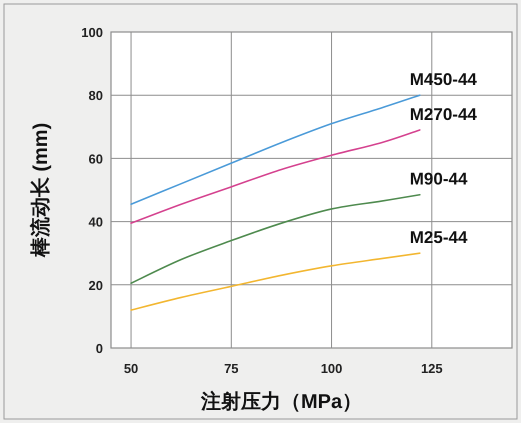 The image size is (521, 423). I want to click on series-label: M270-44, so click(444, 114).